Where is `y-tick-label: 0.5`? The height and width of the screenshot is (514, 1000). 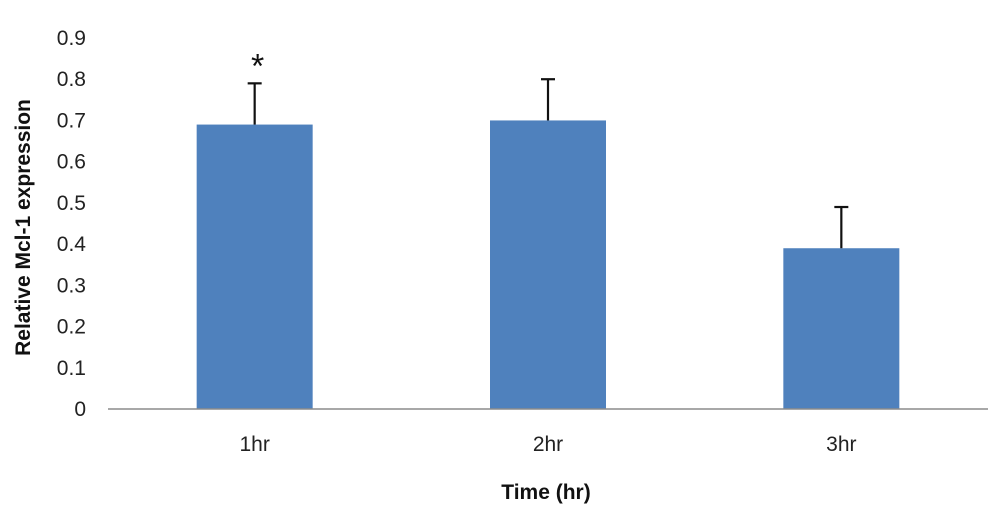
y-tick-label: 0.5 is located at coordinates (71, 203).